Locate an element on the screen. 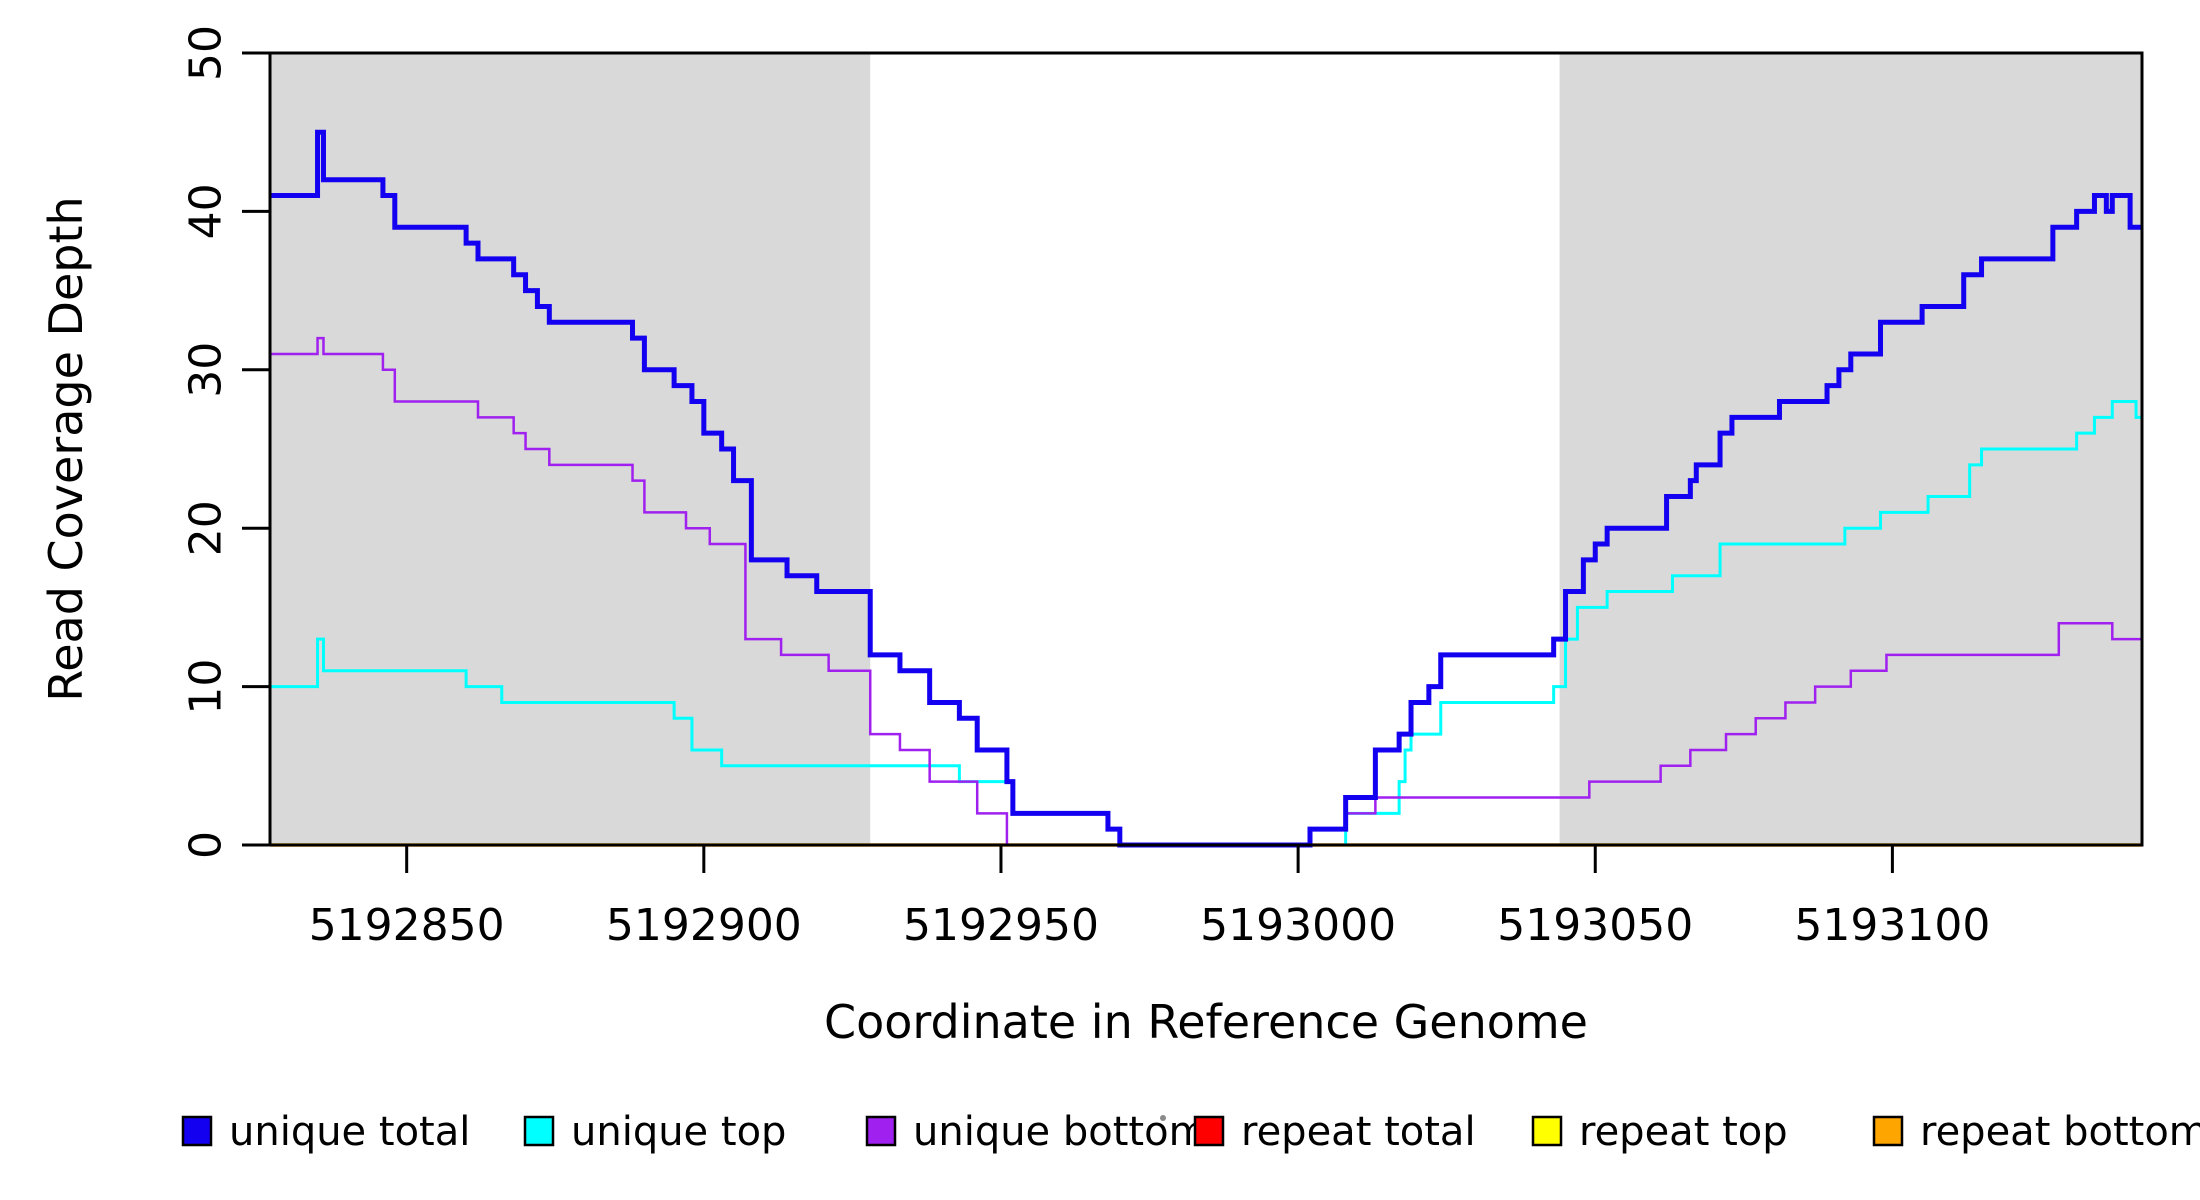 This screenshot has width=2200, height=1200. legend-label: unique bottom is located at coordinates (1060, 1132).